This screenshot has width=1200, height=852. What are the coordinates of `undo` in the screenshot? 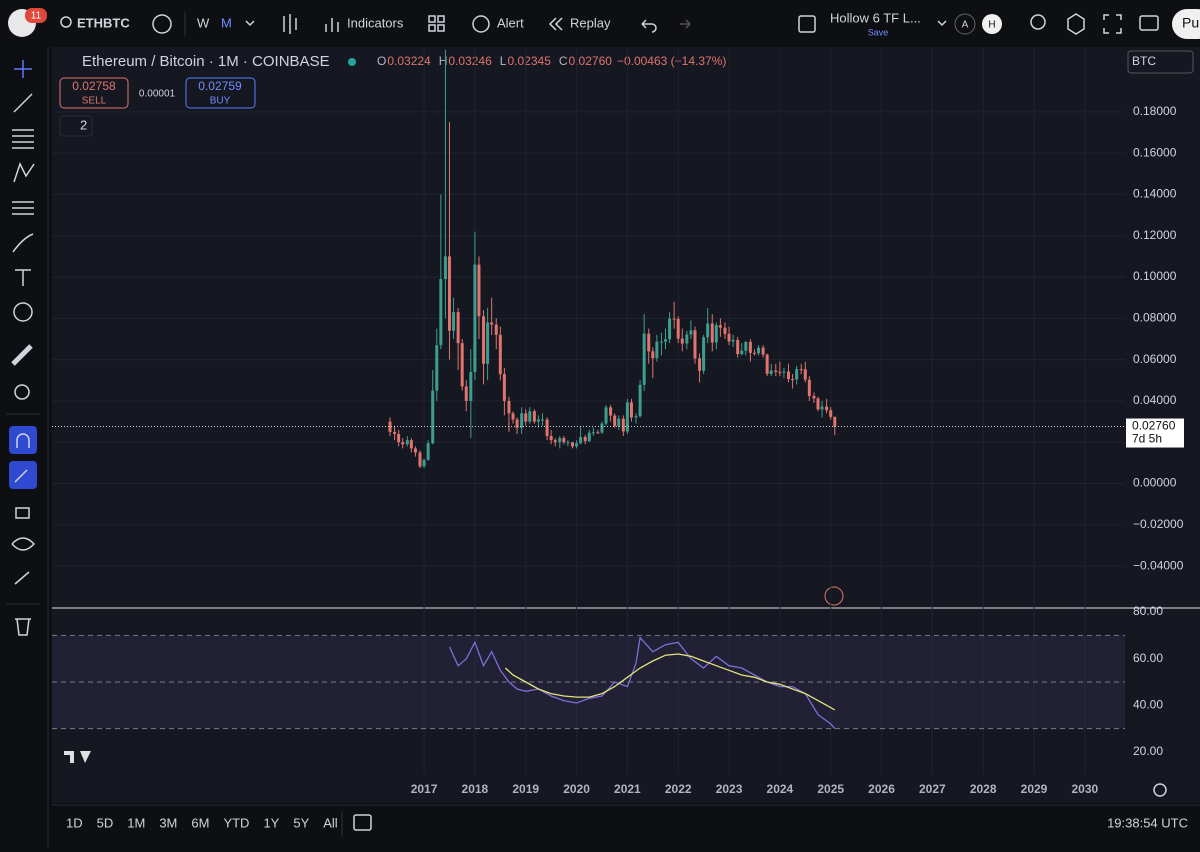 It's located at (649, 26).